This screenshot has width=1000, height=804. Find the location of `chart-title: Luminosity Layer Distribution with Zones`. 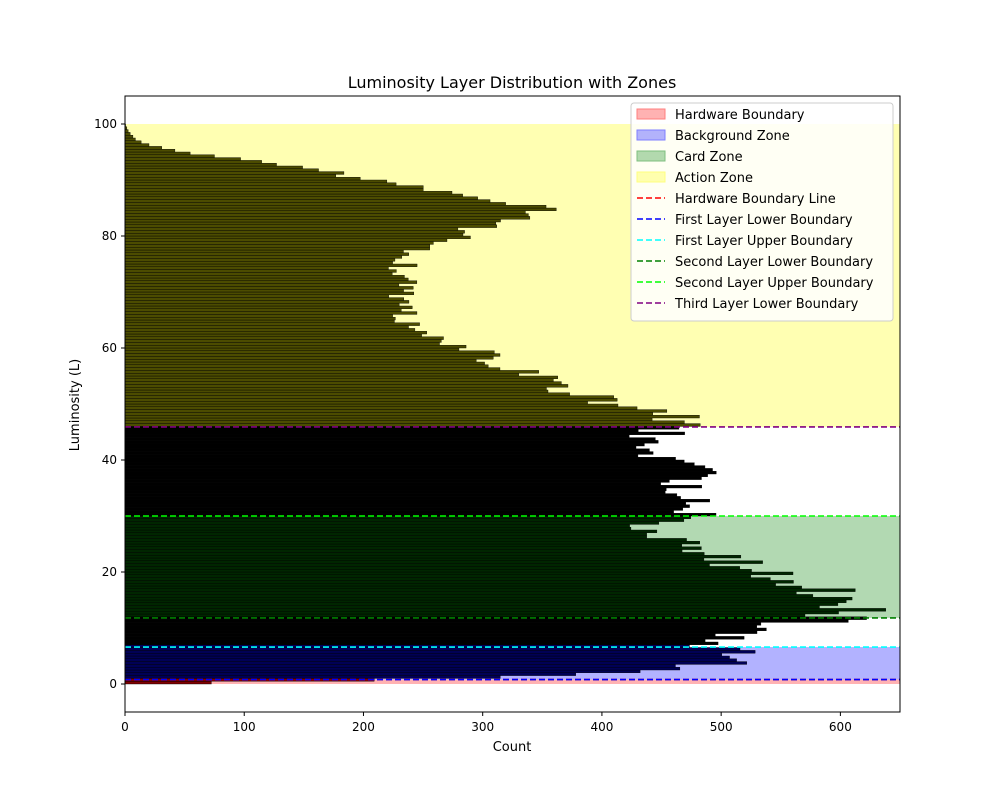

chart-title: Luminosity Layer Distribution with Zones is located at coordinates (512, 82).